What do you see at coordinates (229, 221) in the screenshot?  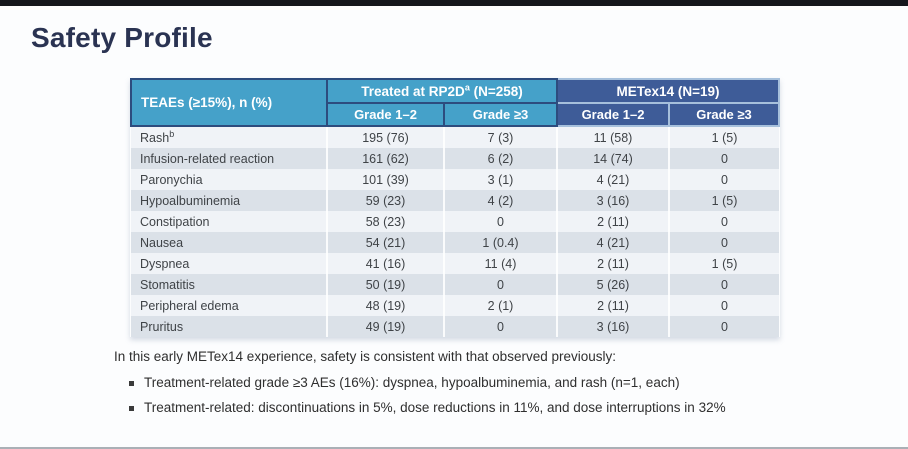 I see `row-label-cell: Constipation` at bounding box center [229, 221].